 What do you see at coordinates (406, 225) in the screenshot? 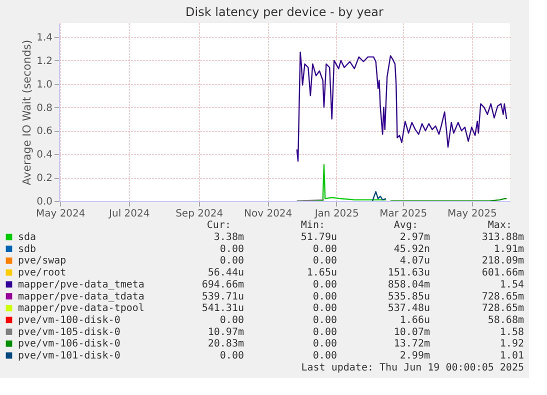
I see `text: Avg:` at bounding box center [406, 225].